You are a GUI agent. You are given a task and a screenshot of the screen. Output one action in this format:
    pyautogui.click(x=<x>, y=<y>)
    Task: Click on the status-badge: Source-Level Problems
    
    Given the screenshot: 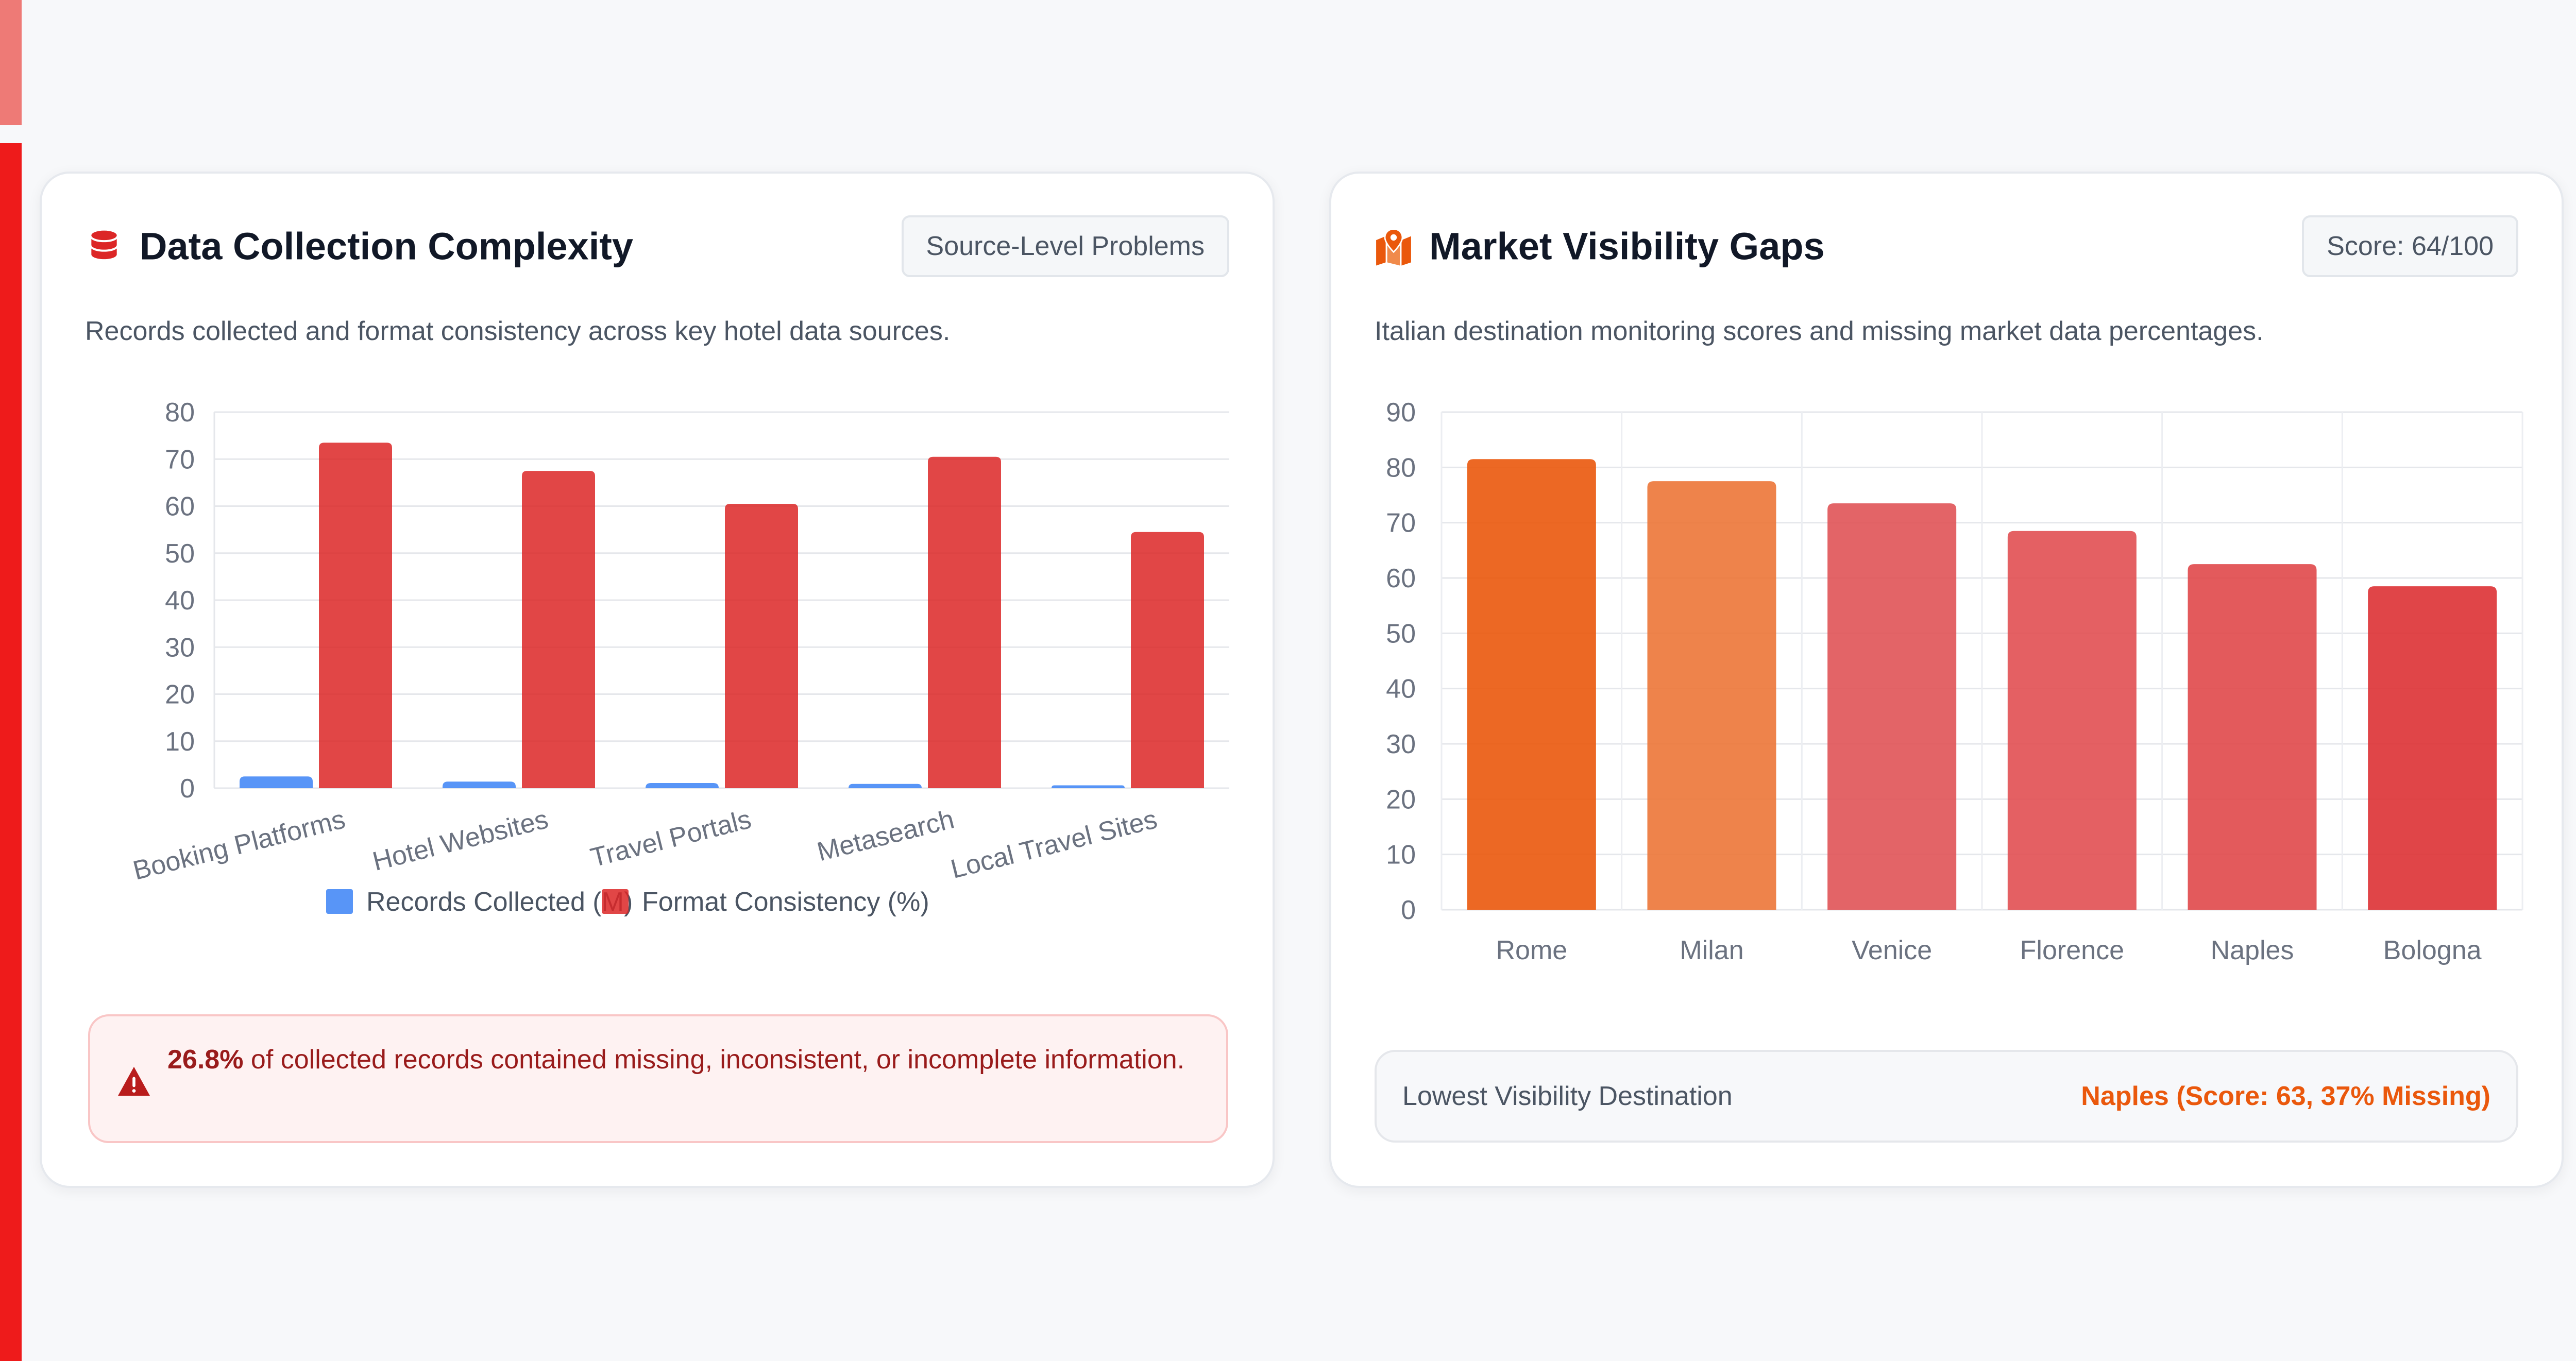 What is the action you would take?
    pyautogui.click(x=1065, y=246)
    